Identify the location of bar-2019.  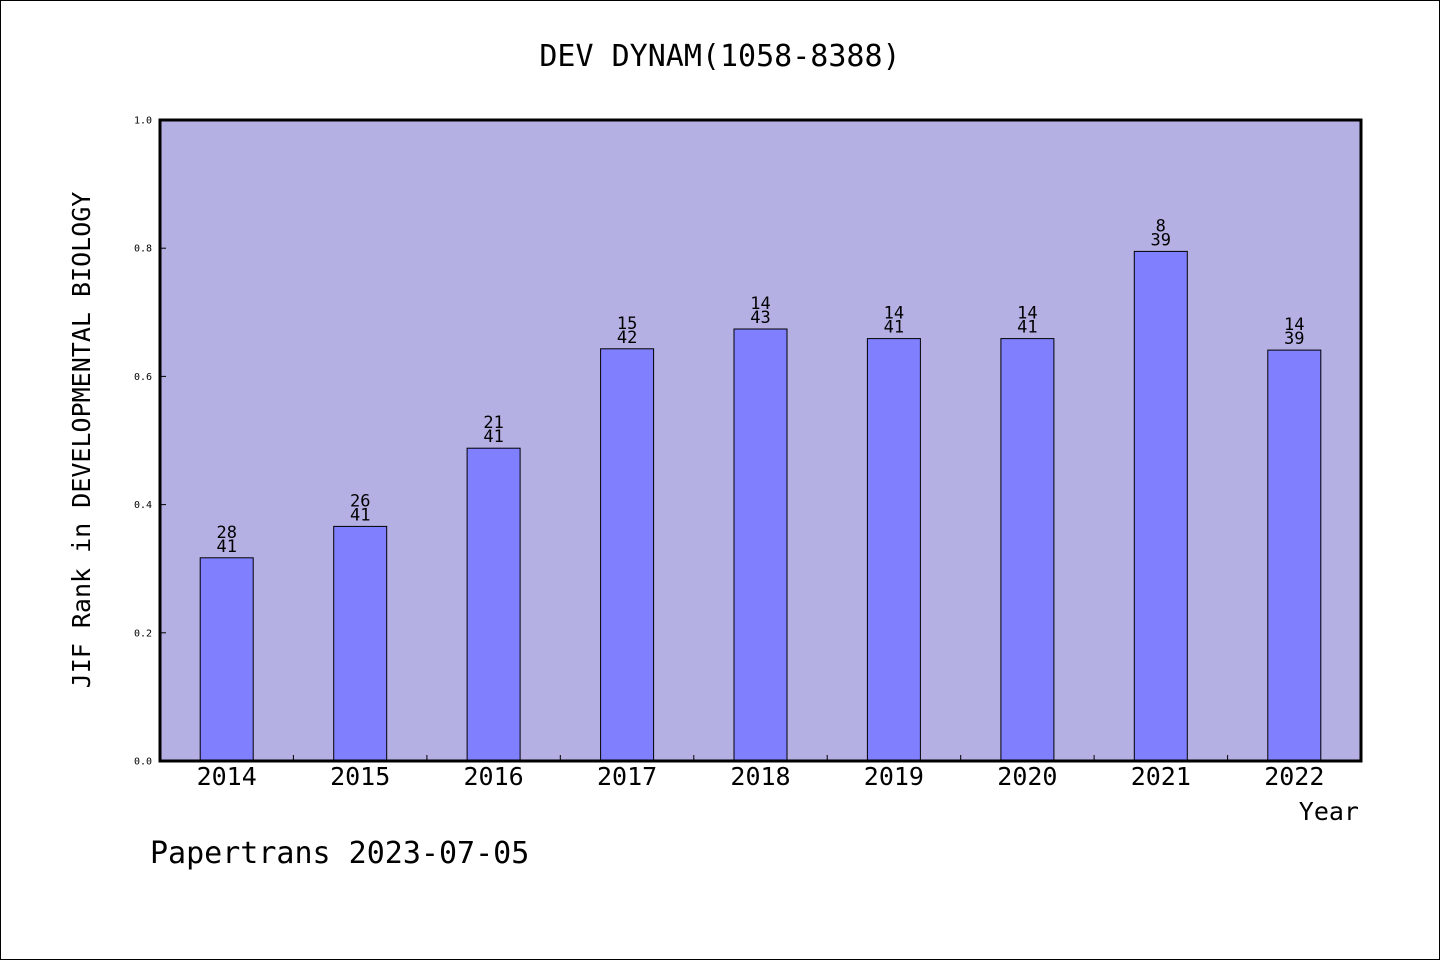
(893, 550).